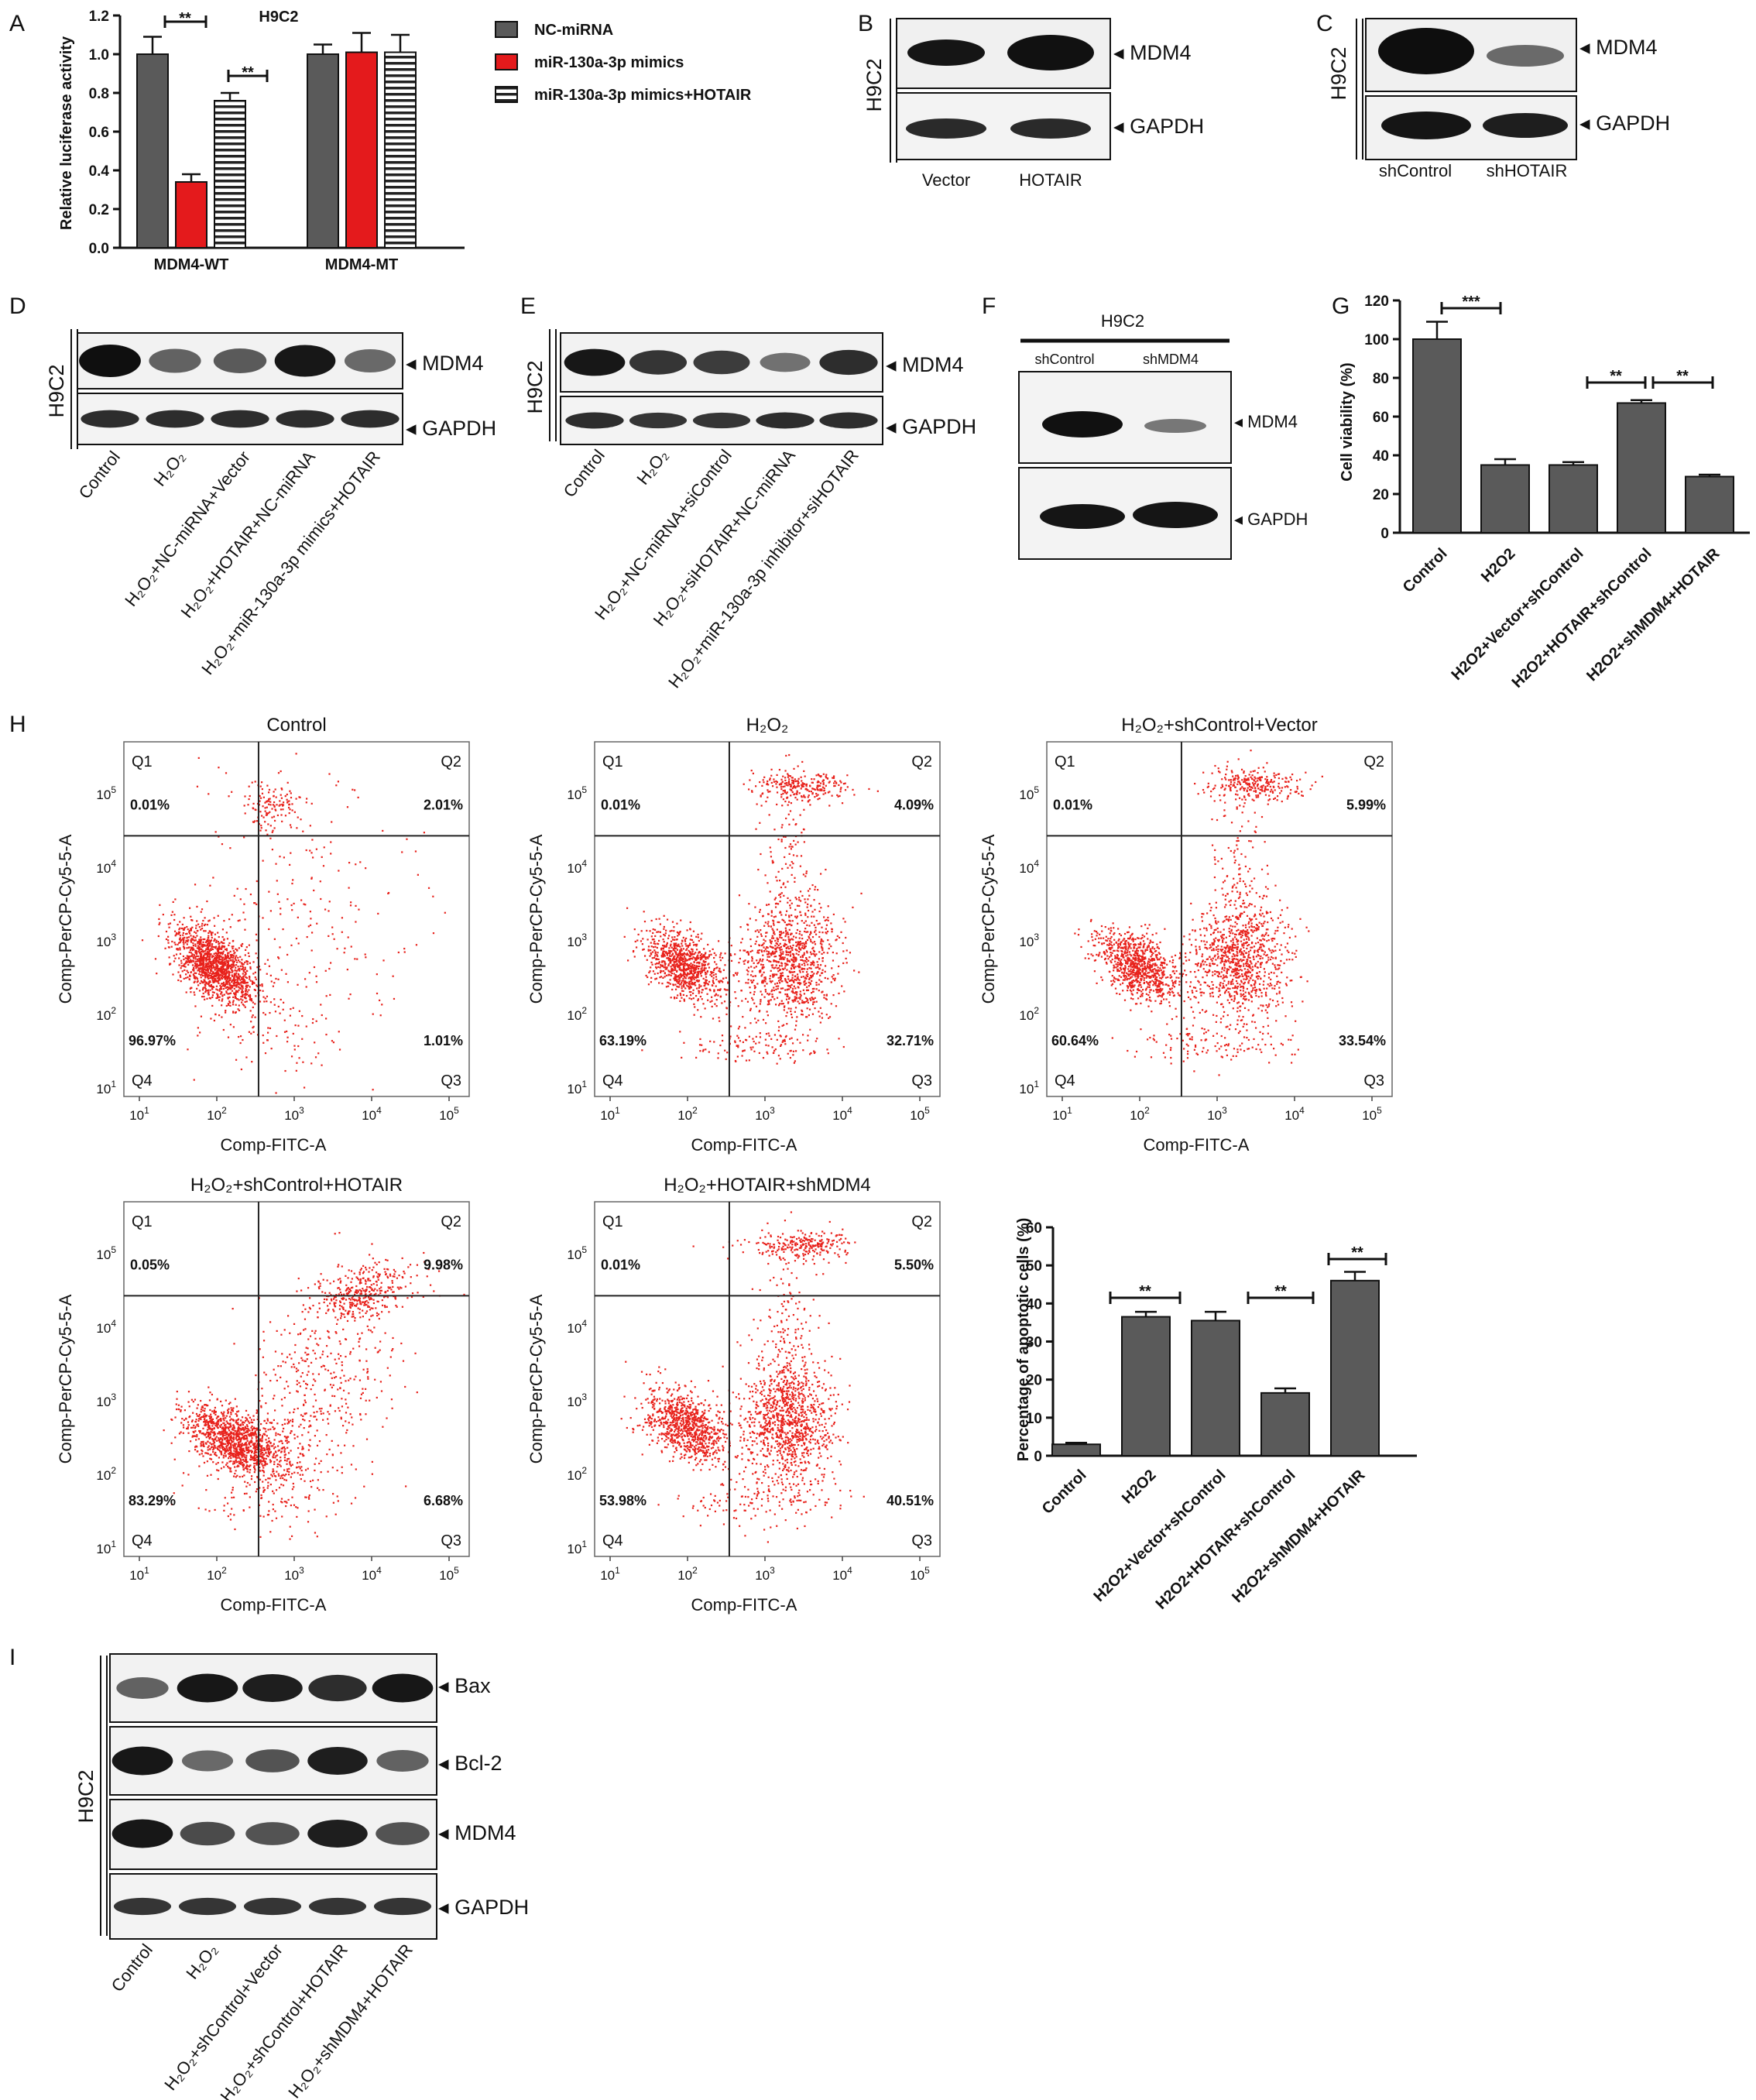  I want to click on panel-i-side-label: H9C2, so click(86, 1796).